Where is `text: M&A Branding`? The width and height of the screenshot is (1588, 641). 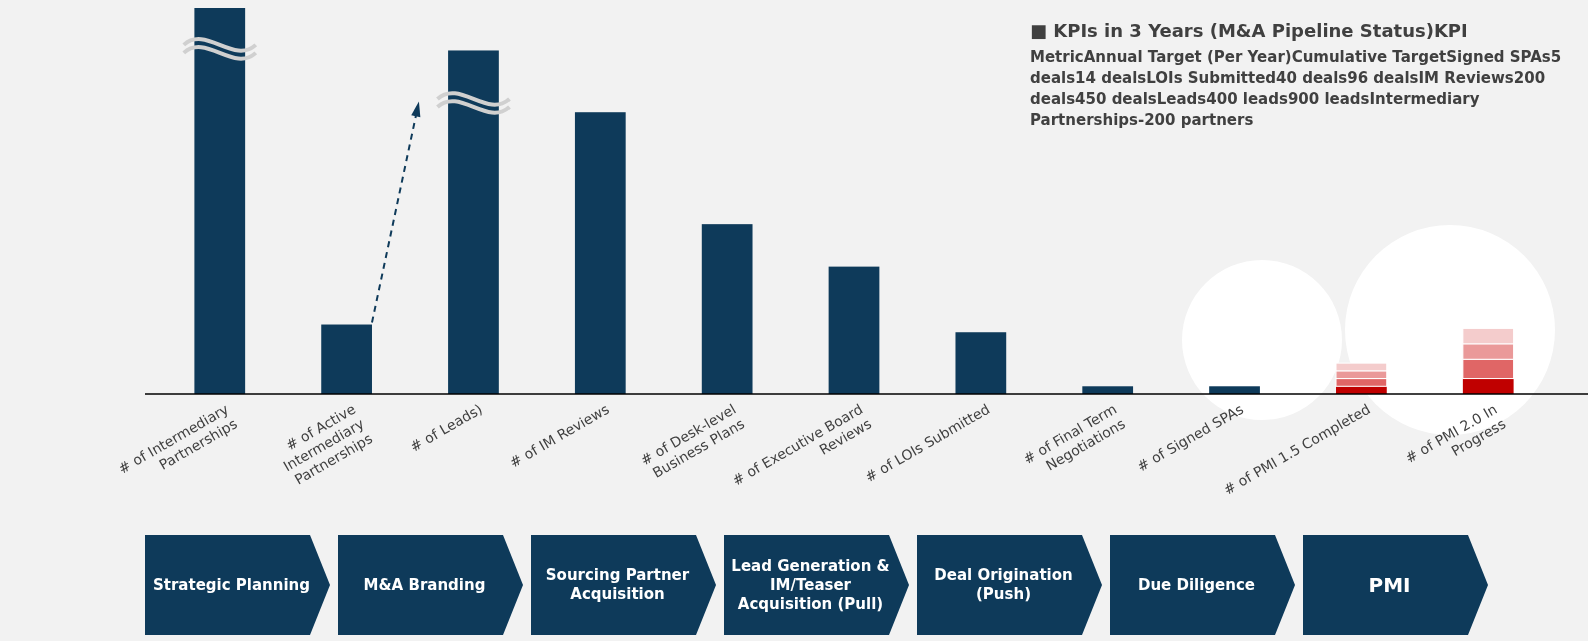 text: M&A Branding is located at coordinates (424, 585).